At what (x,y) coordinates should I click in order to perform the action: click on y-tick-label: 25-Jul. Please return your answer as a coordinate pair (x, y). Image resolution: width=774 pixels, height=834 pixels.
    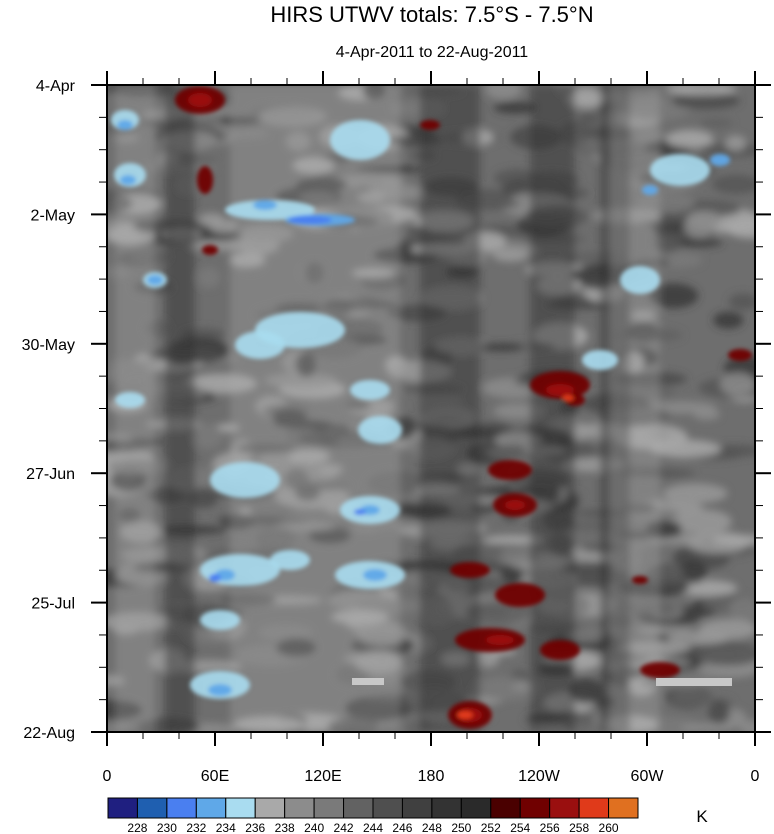
    Looking at the image, I should click on (53, 604).